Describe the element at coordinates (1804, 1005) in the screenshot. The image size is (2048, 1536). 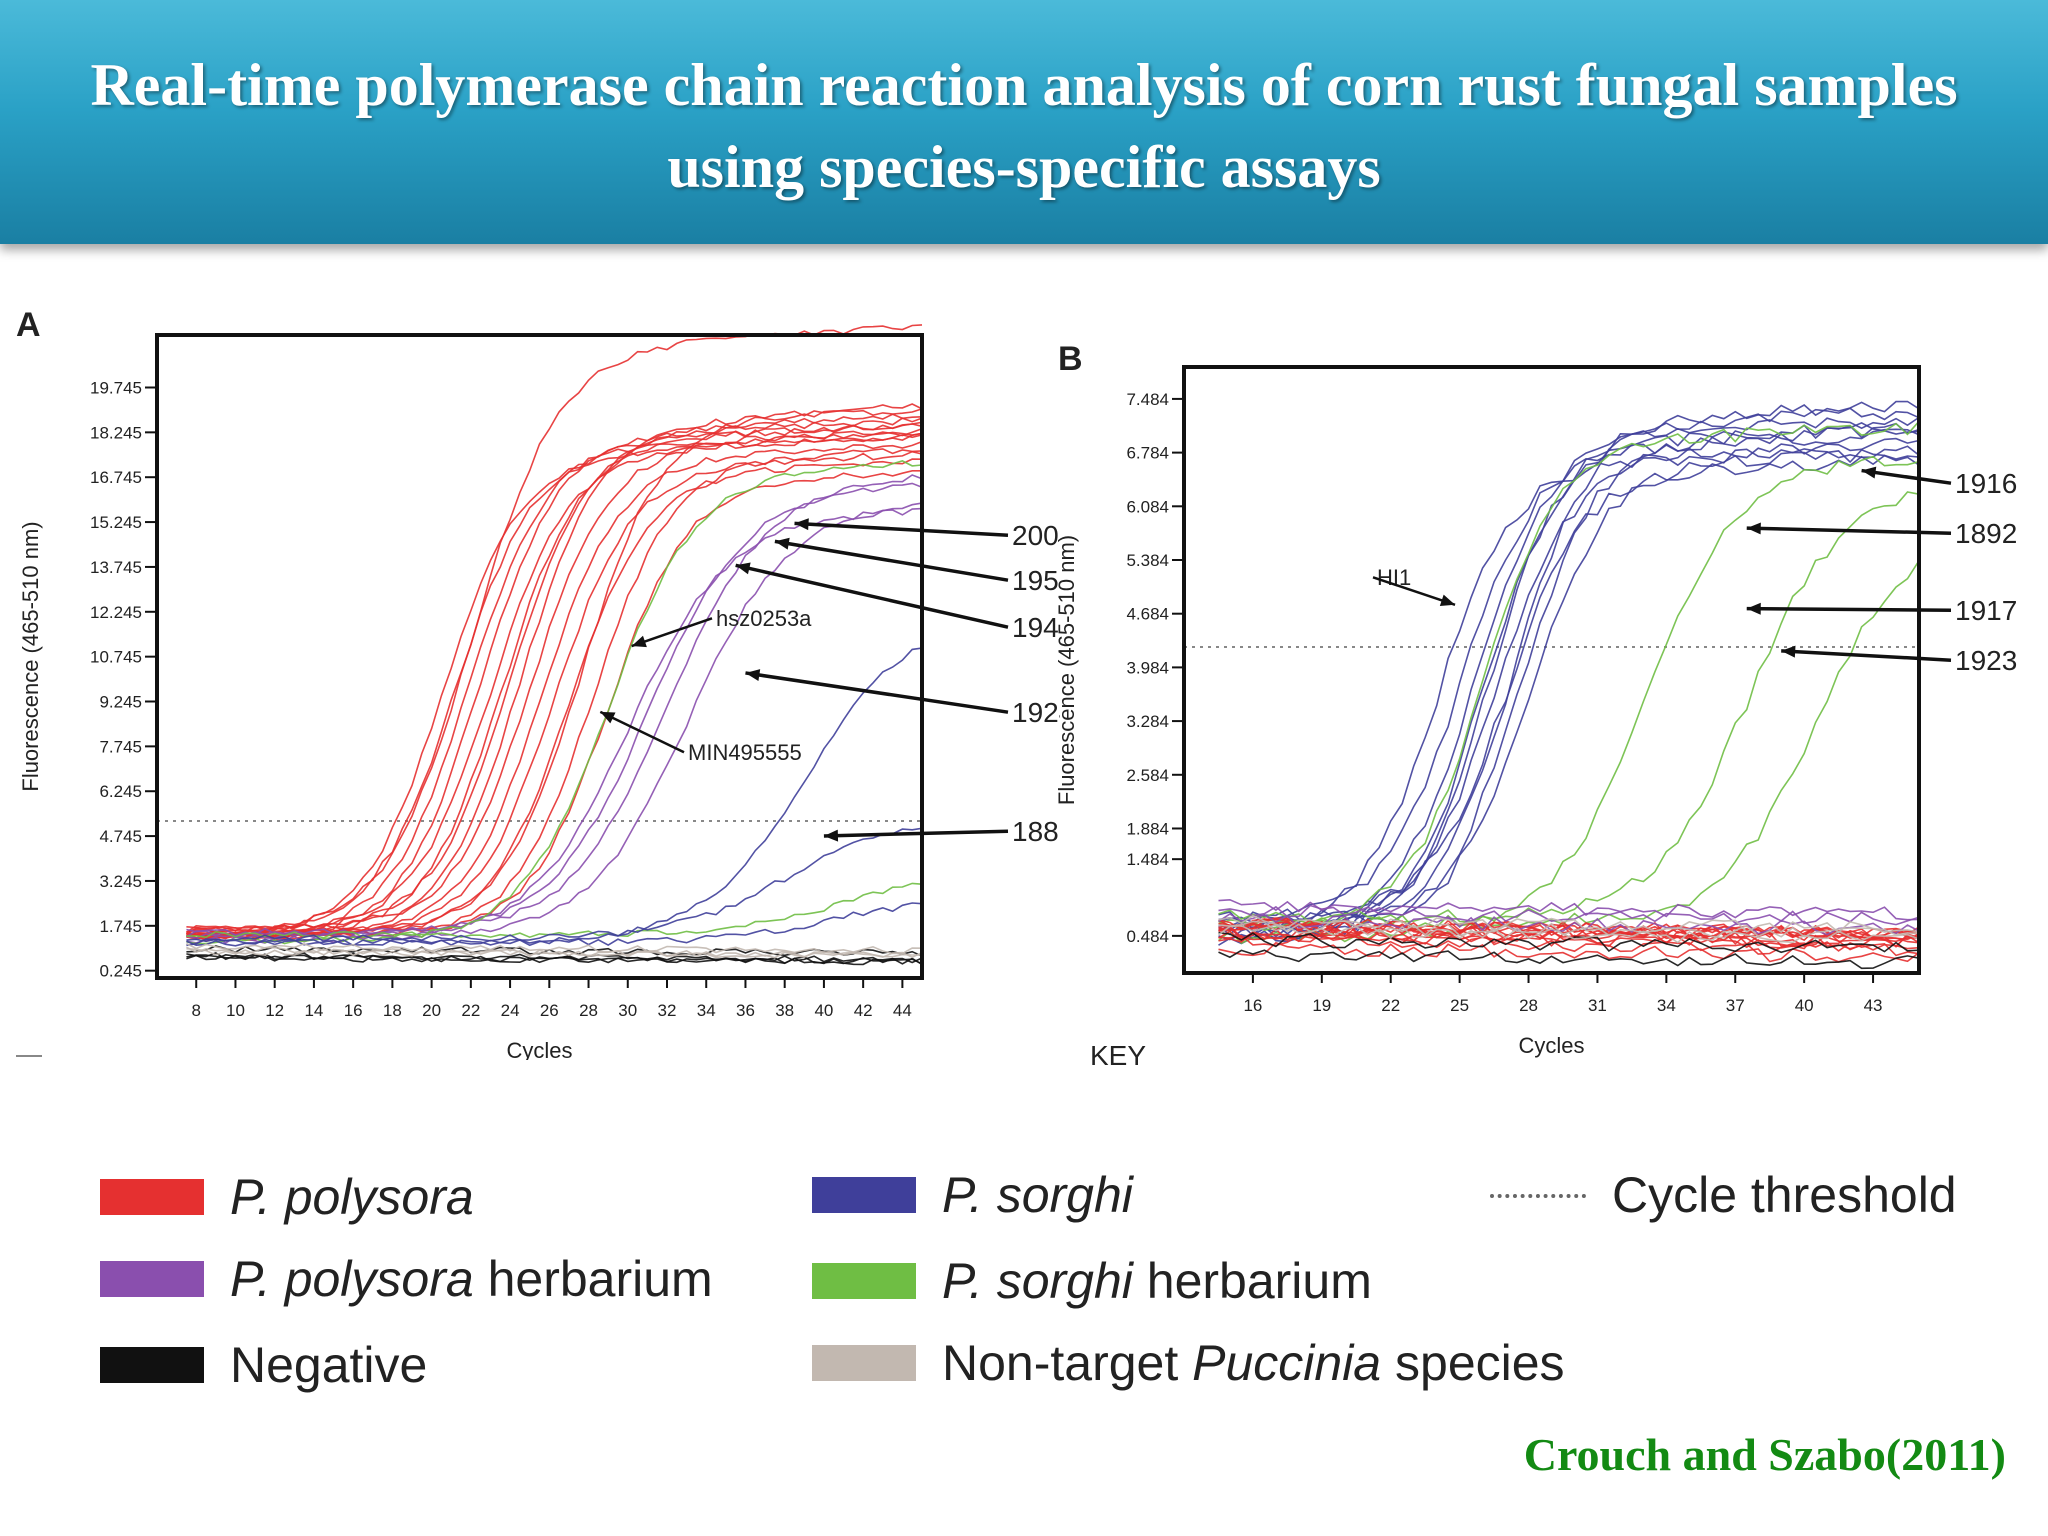
I see `x-tick-label-B-8: 40` at that location.